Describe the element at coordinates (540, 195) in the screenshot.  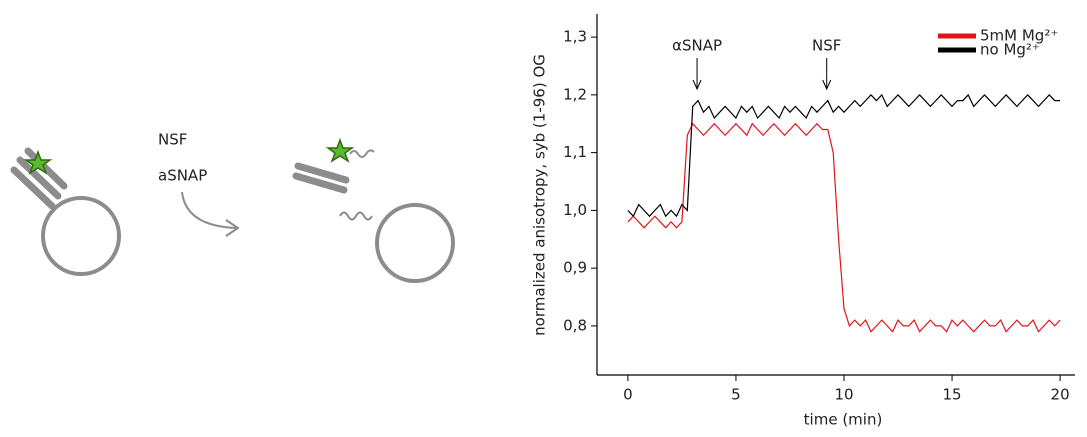
I see `y-axis-label: normalized anisotropy, syb (1-96) OG` at that location.